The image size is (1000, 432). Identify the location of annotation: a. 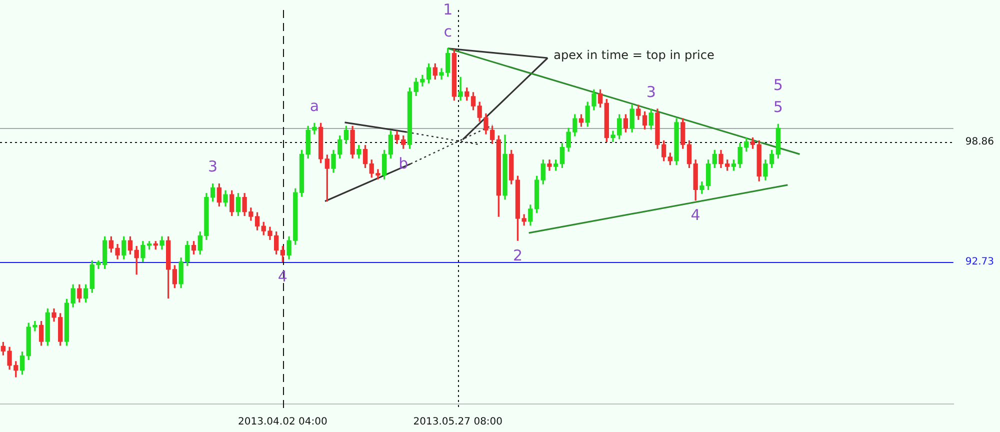
(315, 106).